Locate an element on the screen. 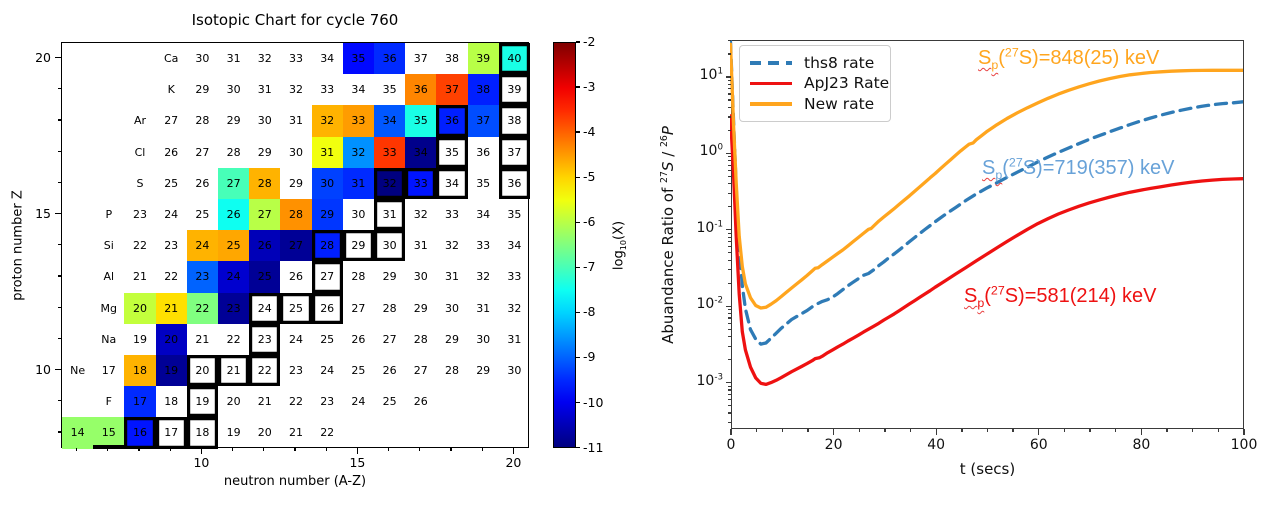  isotope-cell: 14 is located at coordinates (78, 433).